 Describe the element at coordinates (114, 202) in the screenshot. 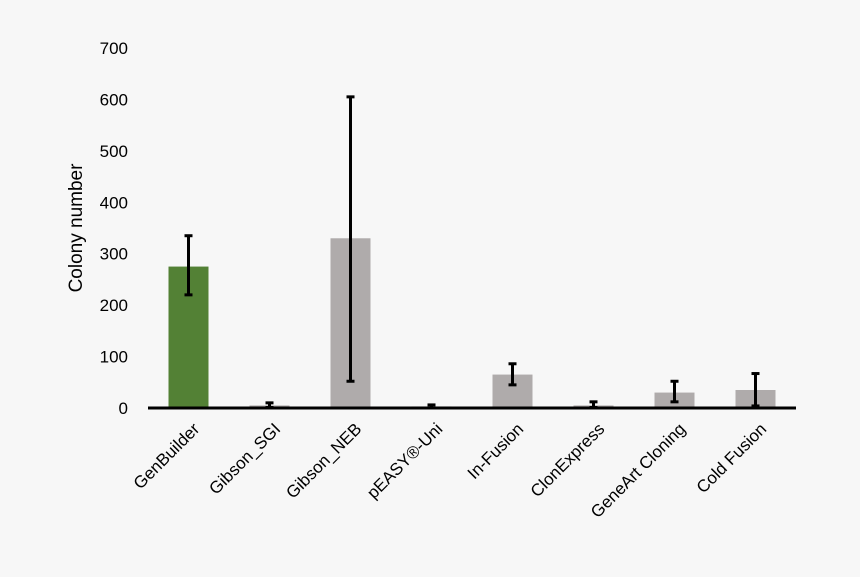

I see `y-tick-label: 400` at that location.